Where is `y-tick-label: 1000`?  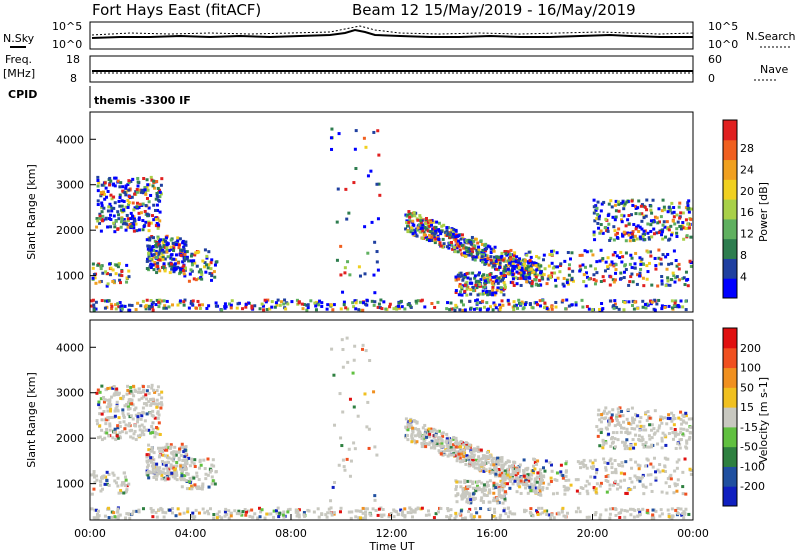
y-tick-label: 1000 is located at coordinates (70, 484).